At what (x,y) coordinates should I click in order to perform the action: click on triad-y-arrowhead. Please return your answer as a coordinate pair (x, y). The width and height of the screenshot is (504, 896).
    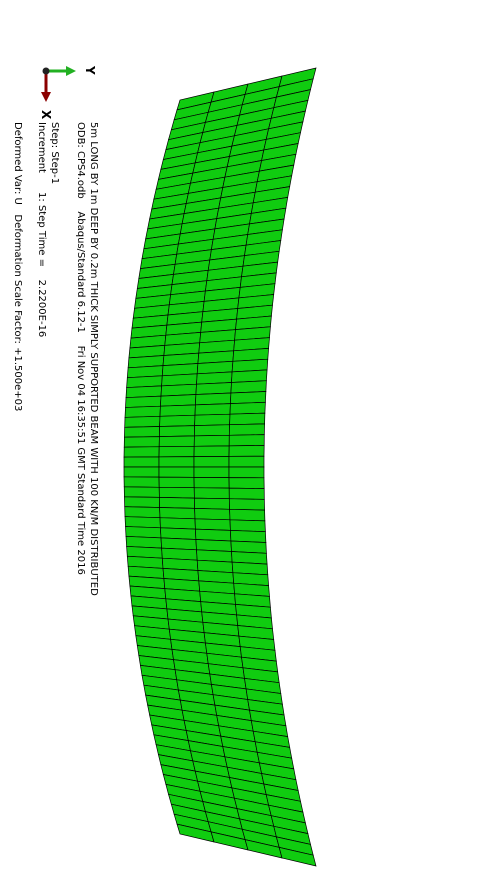
    Looking at the image, I should click on (71, 71).